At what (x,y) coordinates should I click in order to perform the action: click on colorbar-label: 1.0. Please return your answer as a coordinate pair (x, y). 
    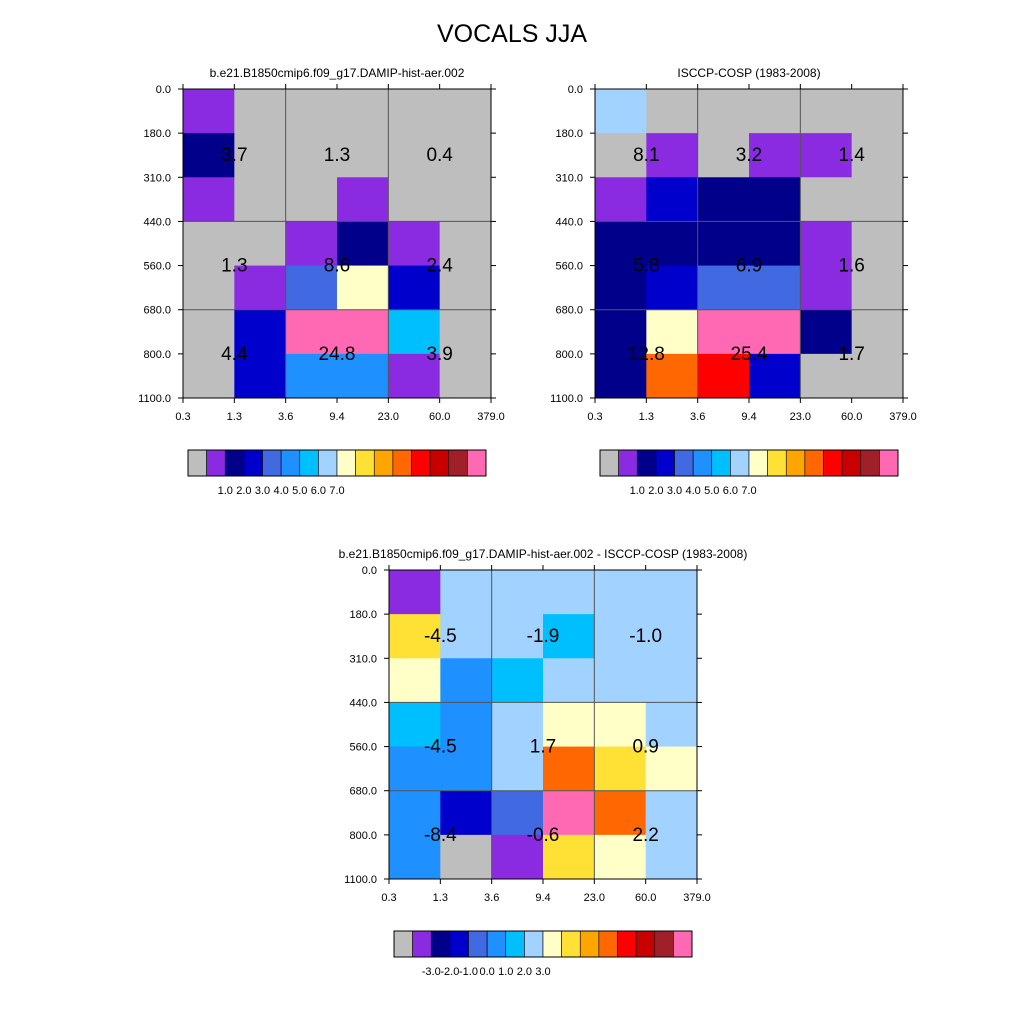
    Looking at the image, I should click on (637, 491).